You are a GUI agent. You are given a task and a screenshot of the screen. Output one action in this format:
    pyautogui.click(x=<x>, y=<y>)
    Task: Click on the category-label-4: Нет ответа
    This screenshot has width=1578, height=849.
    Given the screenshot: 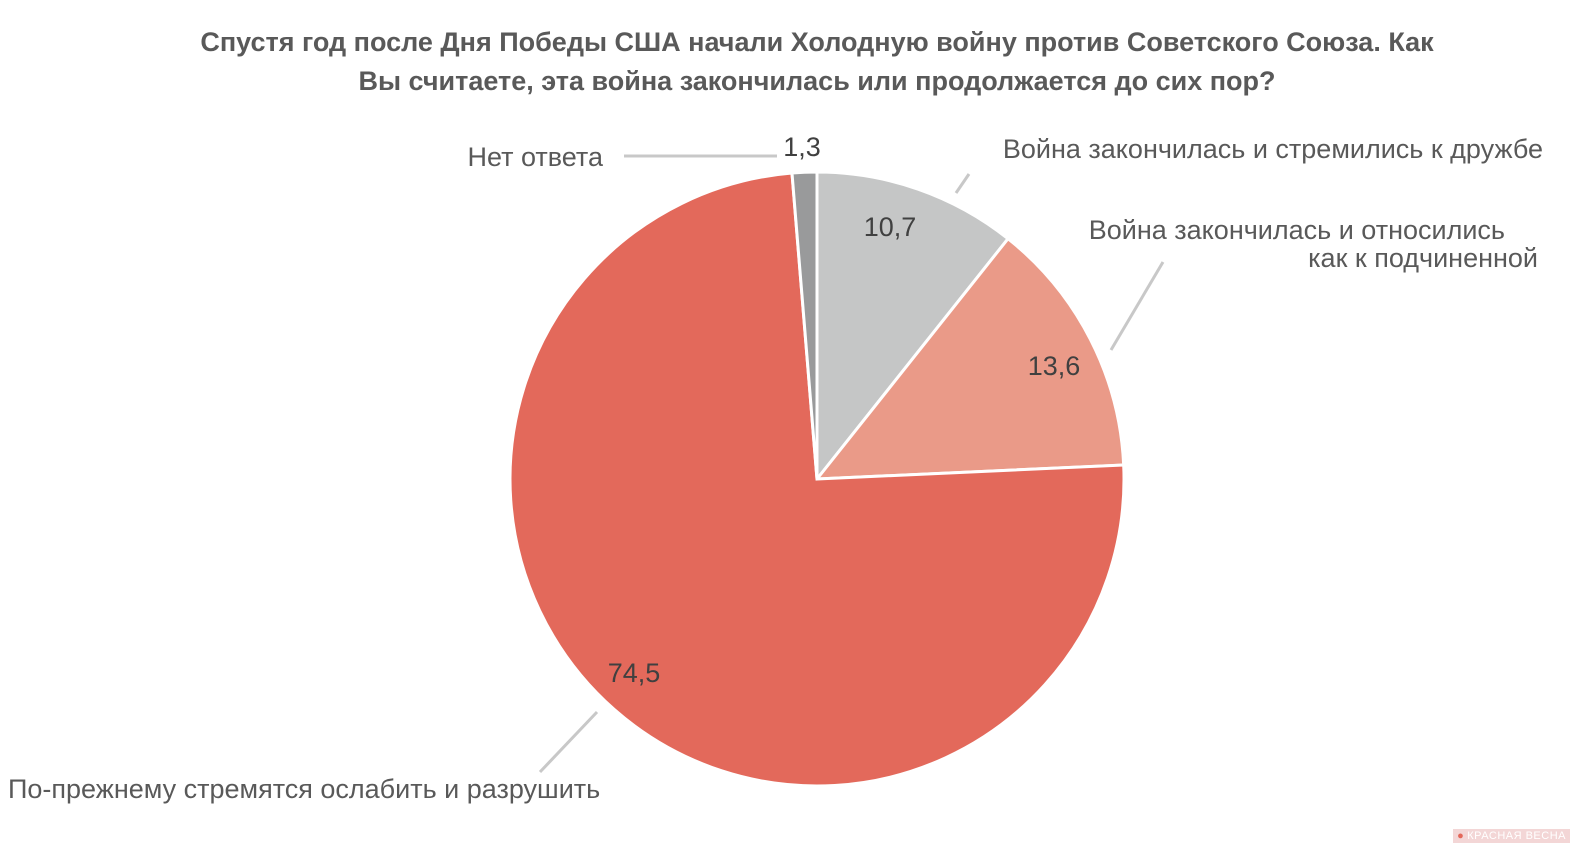 What is the action you would take?
    pyautogui.click(x=535, y=157)
    